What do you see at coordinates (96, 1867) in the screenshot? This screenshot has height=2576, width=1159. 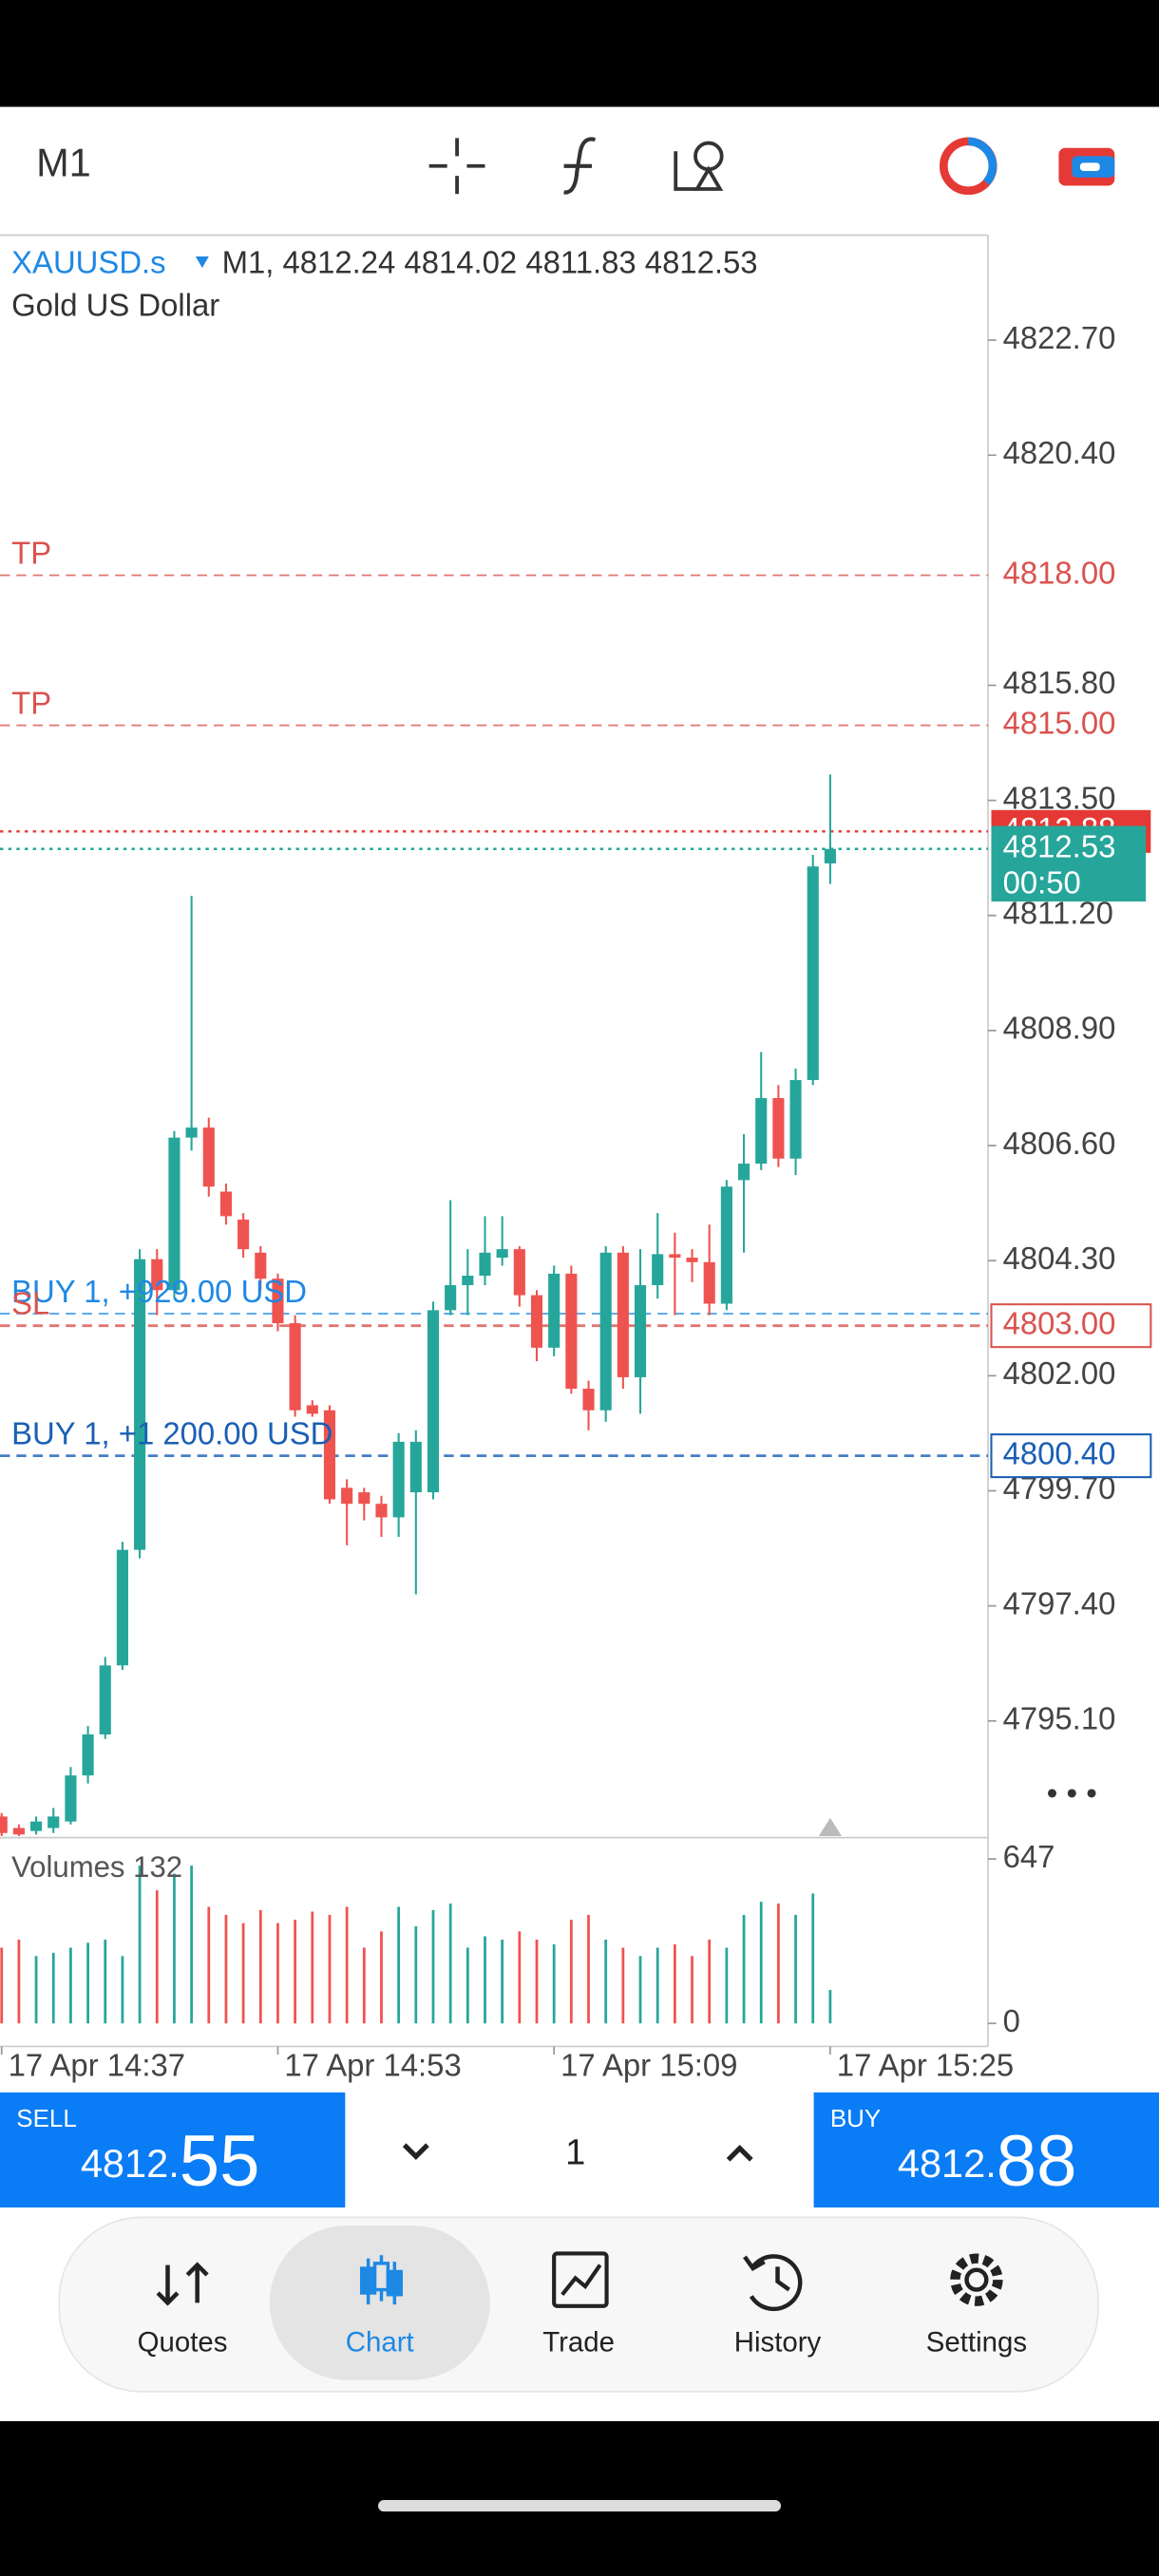 I see `volume-title: Volumes 132` at bounding box center [96, 1867].